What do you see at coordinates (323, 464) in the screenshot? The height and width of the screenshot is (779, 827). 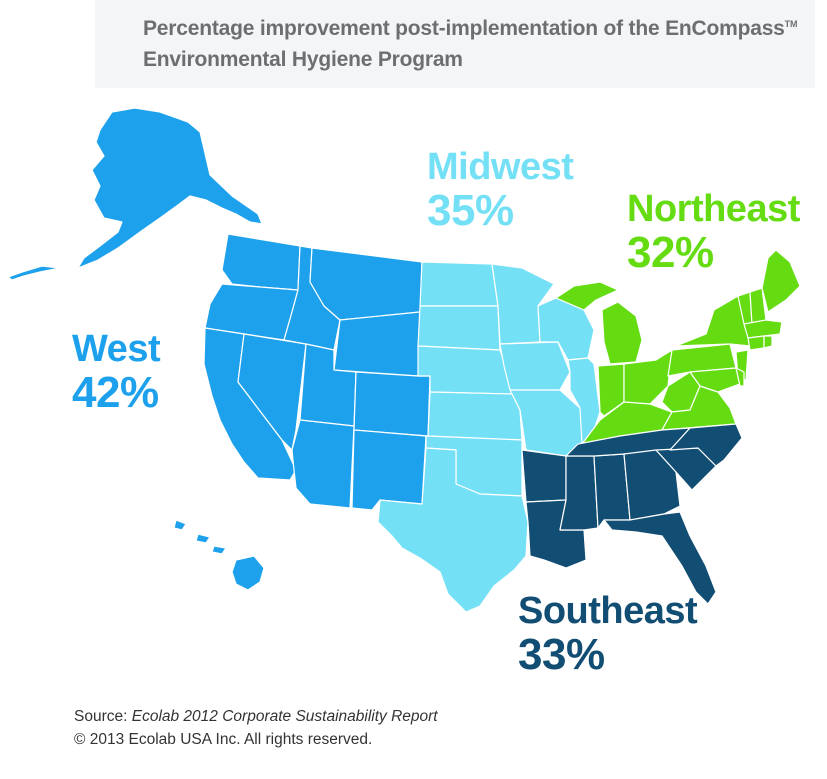 I see `state-arizona` at bounding box center [323, 464].